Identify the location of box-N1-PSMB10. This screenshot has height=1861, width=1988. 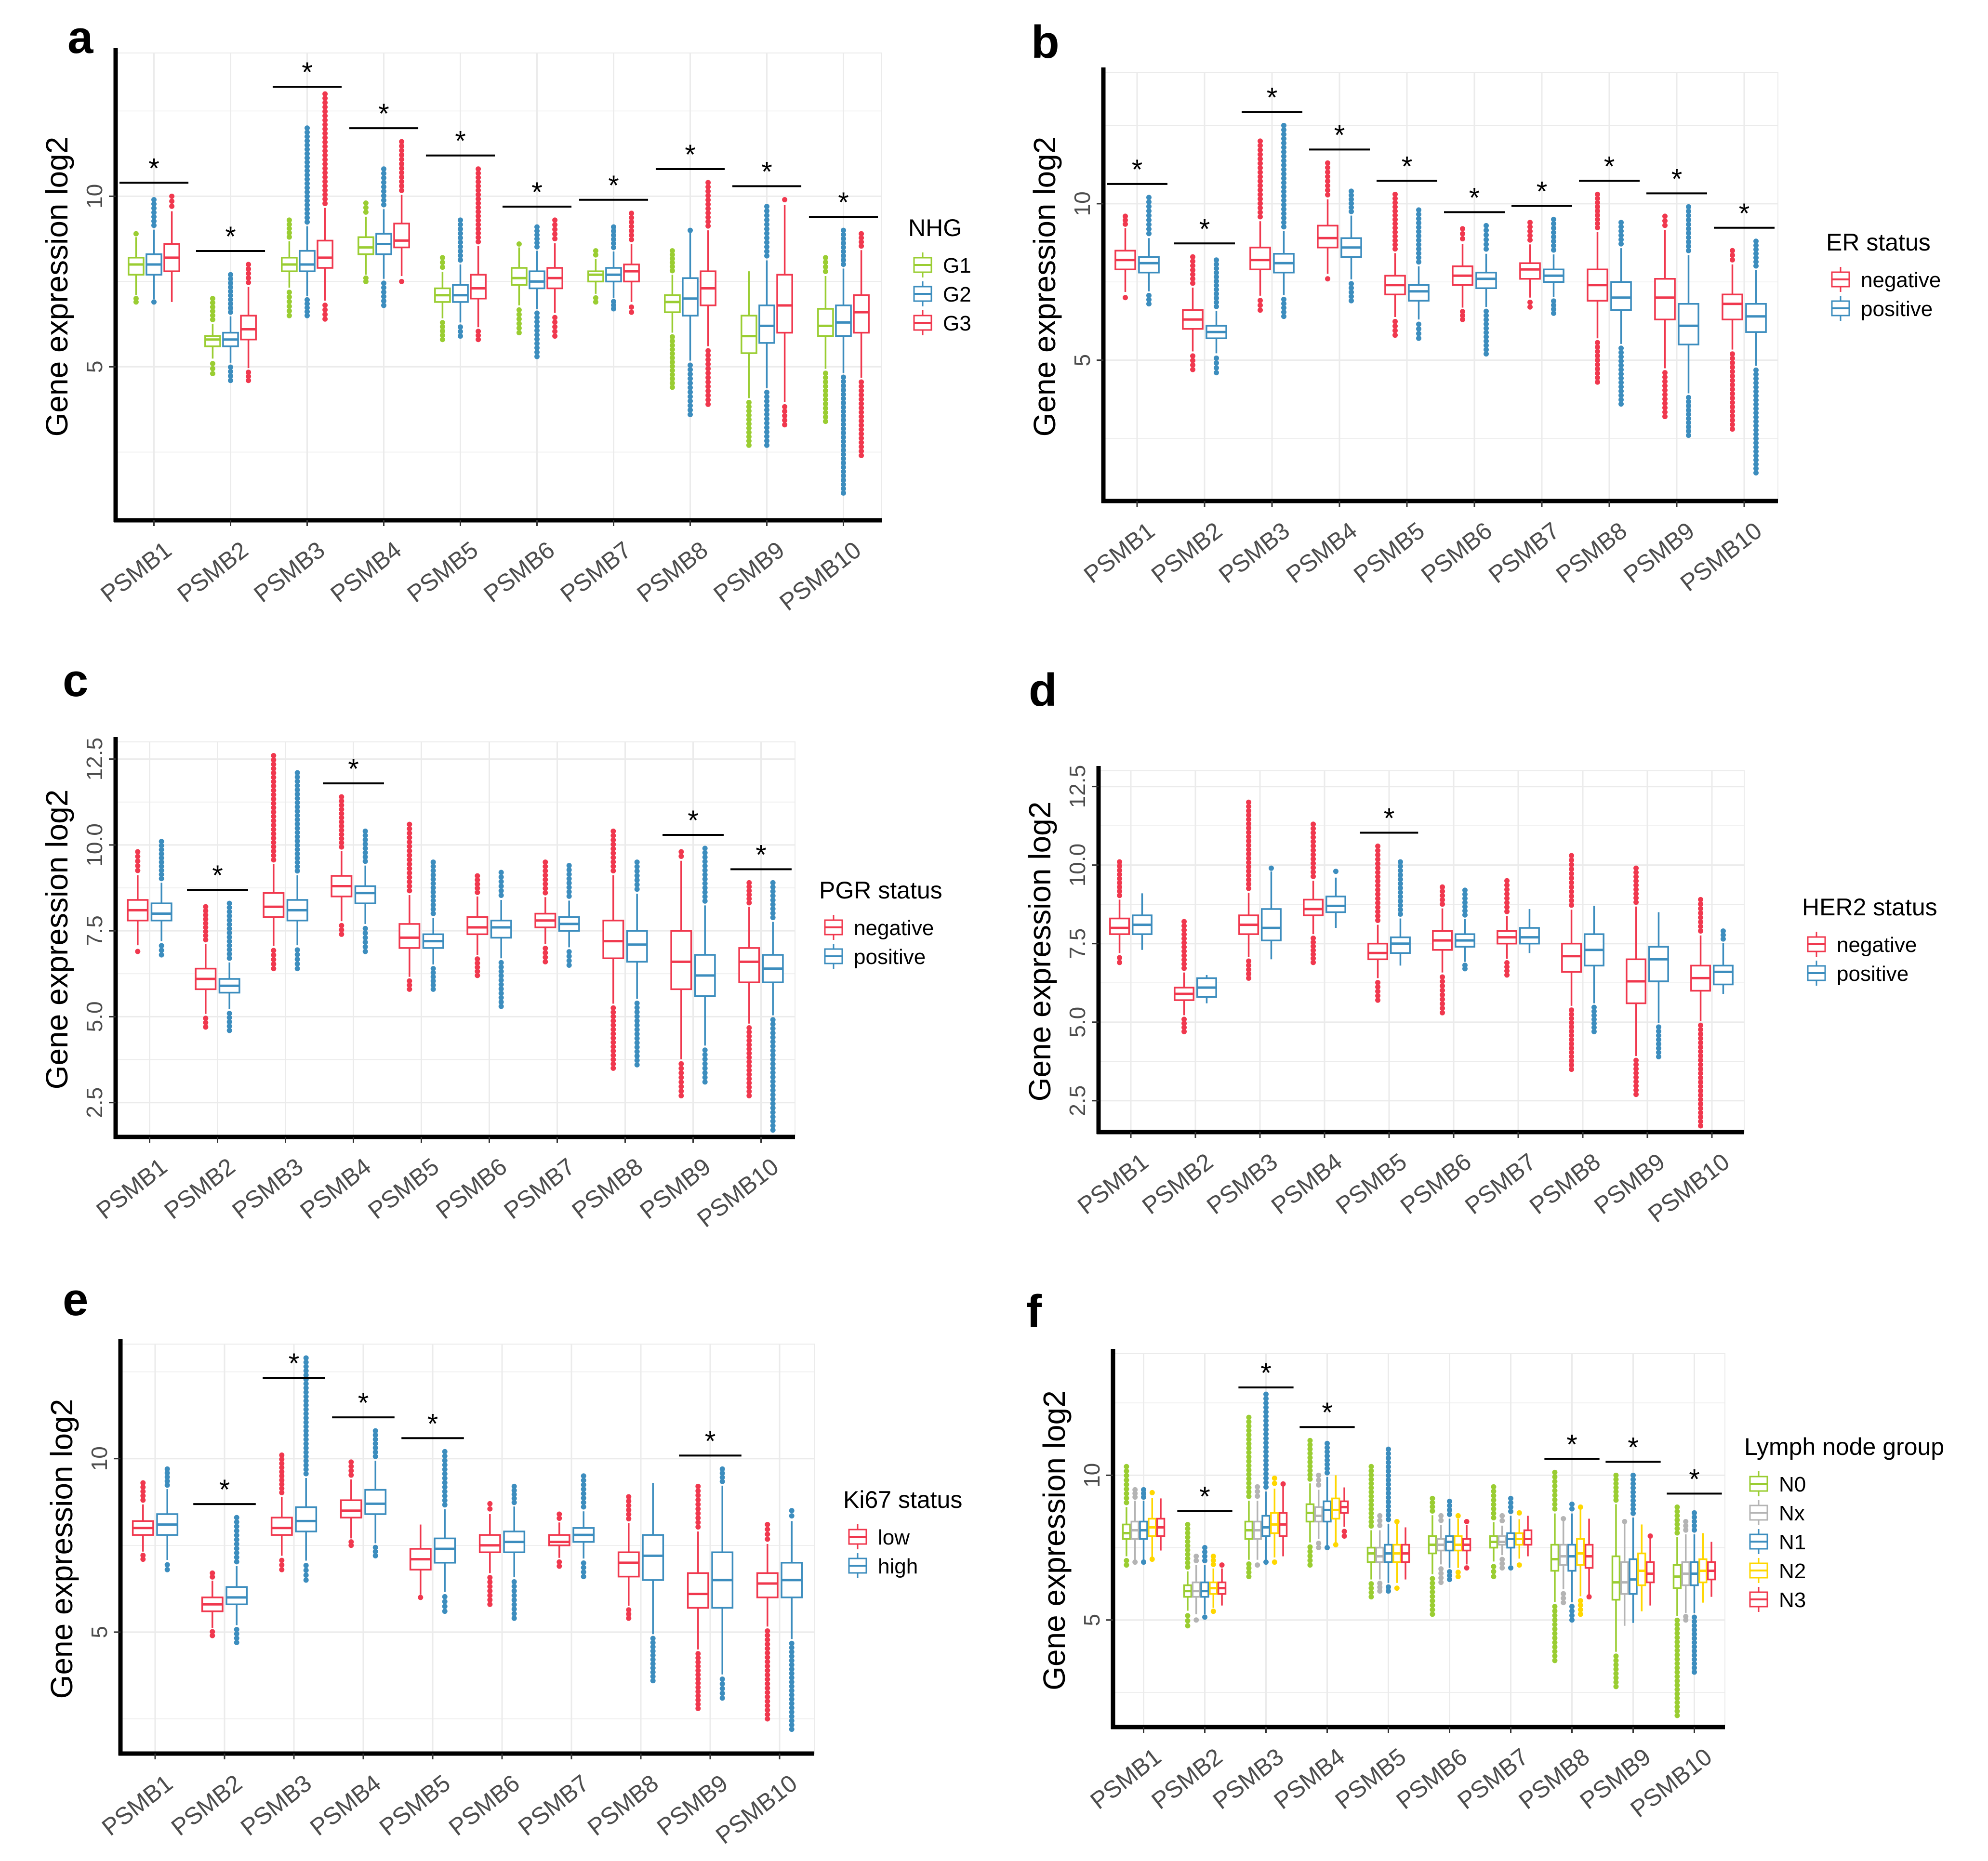
(1694, 1593).